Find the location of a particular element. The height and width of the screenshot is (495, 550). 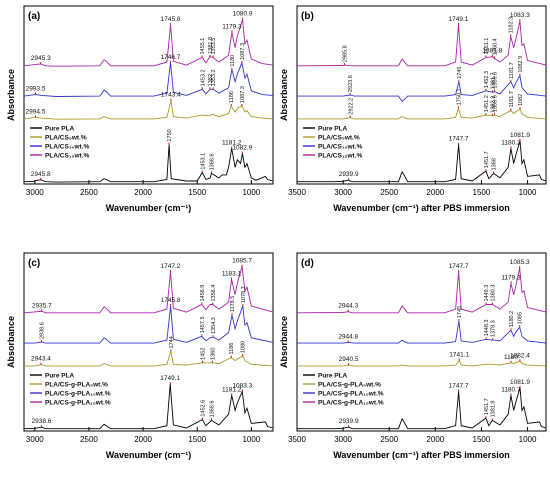

peak-label: 1360 is located at coordinates (213, 354).